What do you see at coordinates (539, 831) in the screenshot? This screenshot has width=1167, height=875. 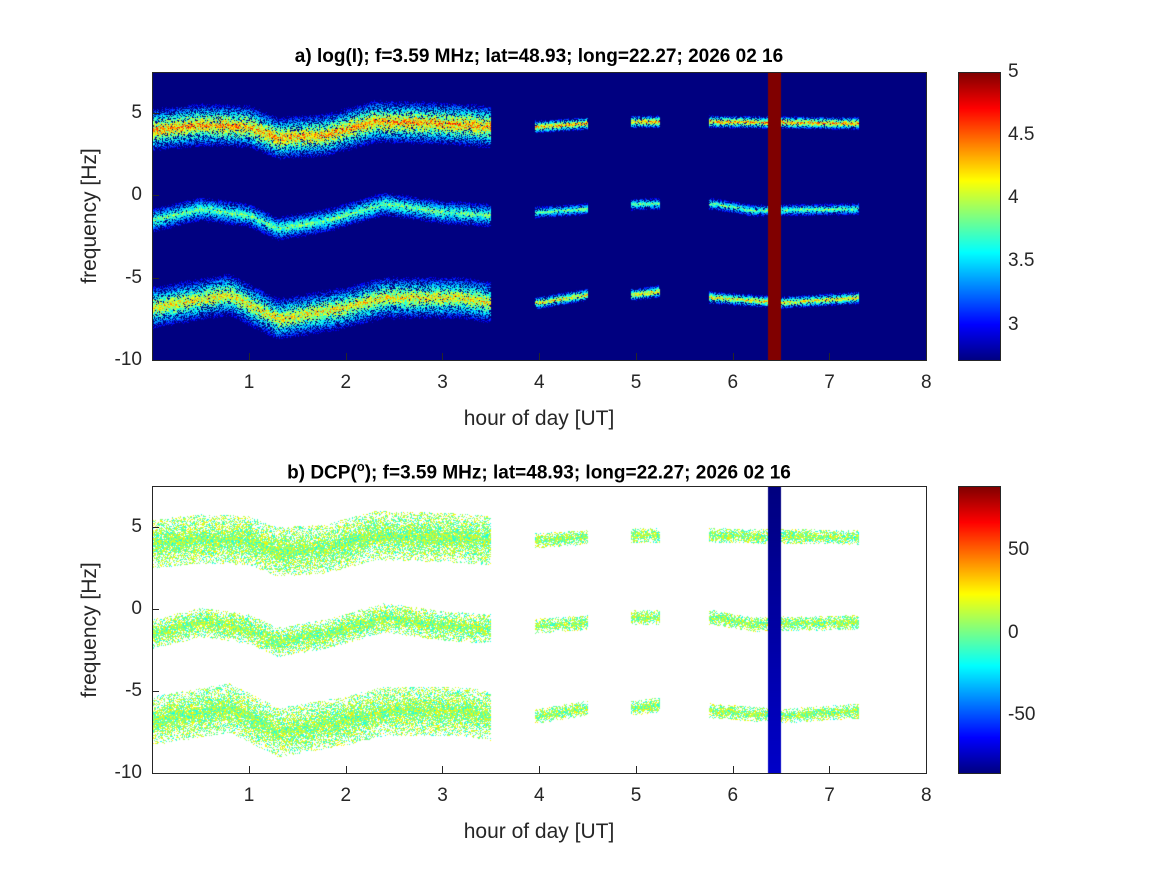 I see `panel-b-xlabel: hour of day [UT]` at bounding box center [539, 831].